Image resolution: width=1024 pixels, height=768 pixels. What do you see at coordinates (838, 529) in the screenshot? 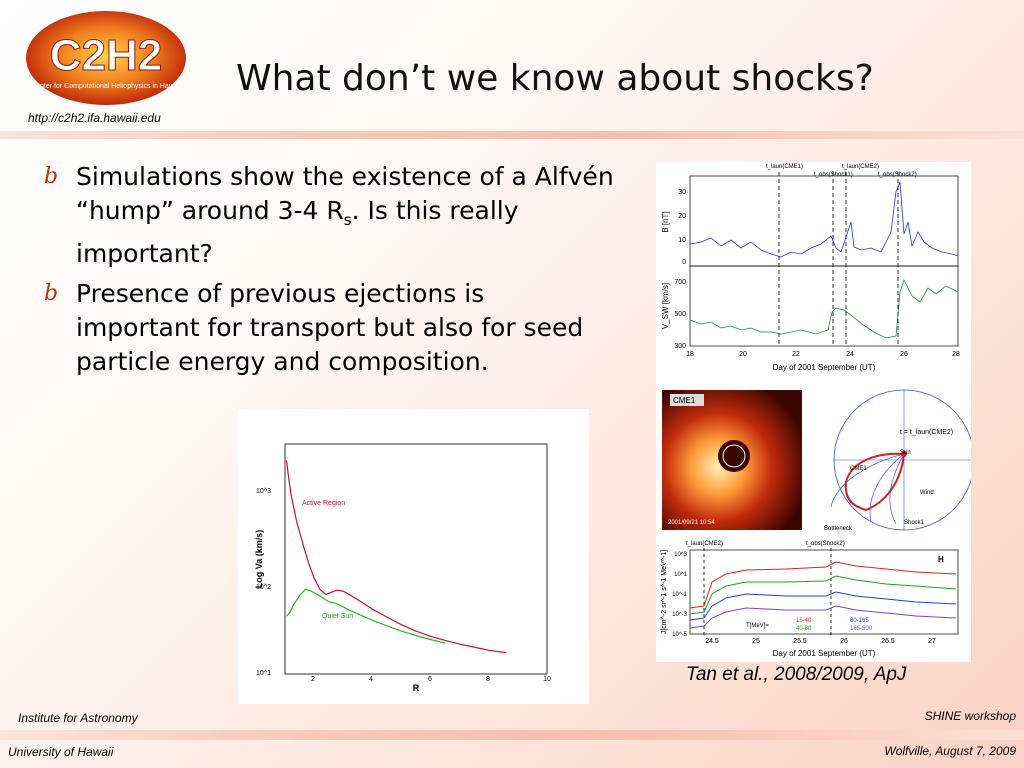
I see `svg-text: Bottleneck` at bounding box center [838, 529].